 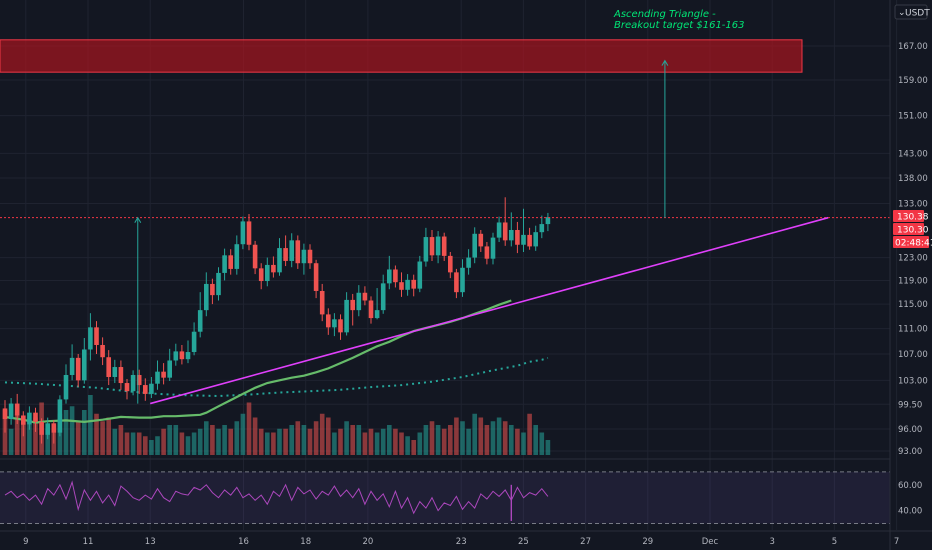 I want to click on countdown-label: 02:48:41, so click(x=913, y=244).